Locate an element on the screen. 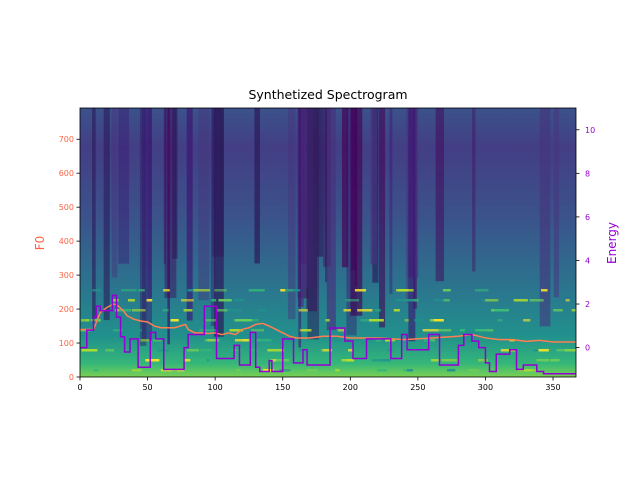 The height and width of the screenshot is (480, 640). f0-axis-title: F0 is located at coordinates (40, 243).